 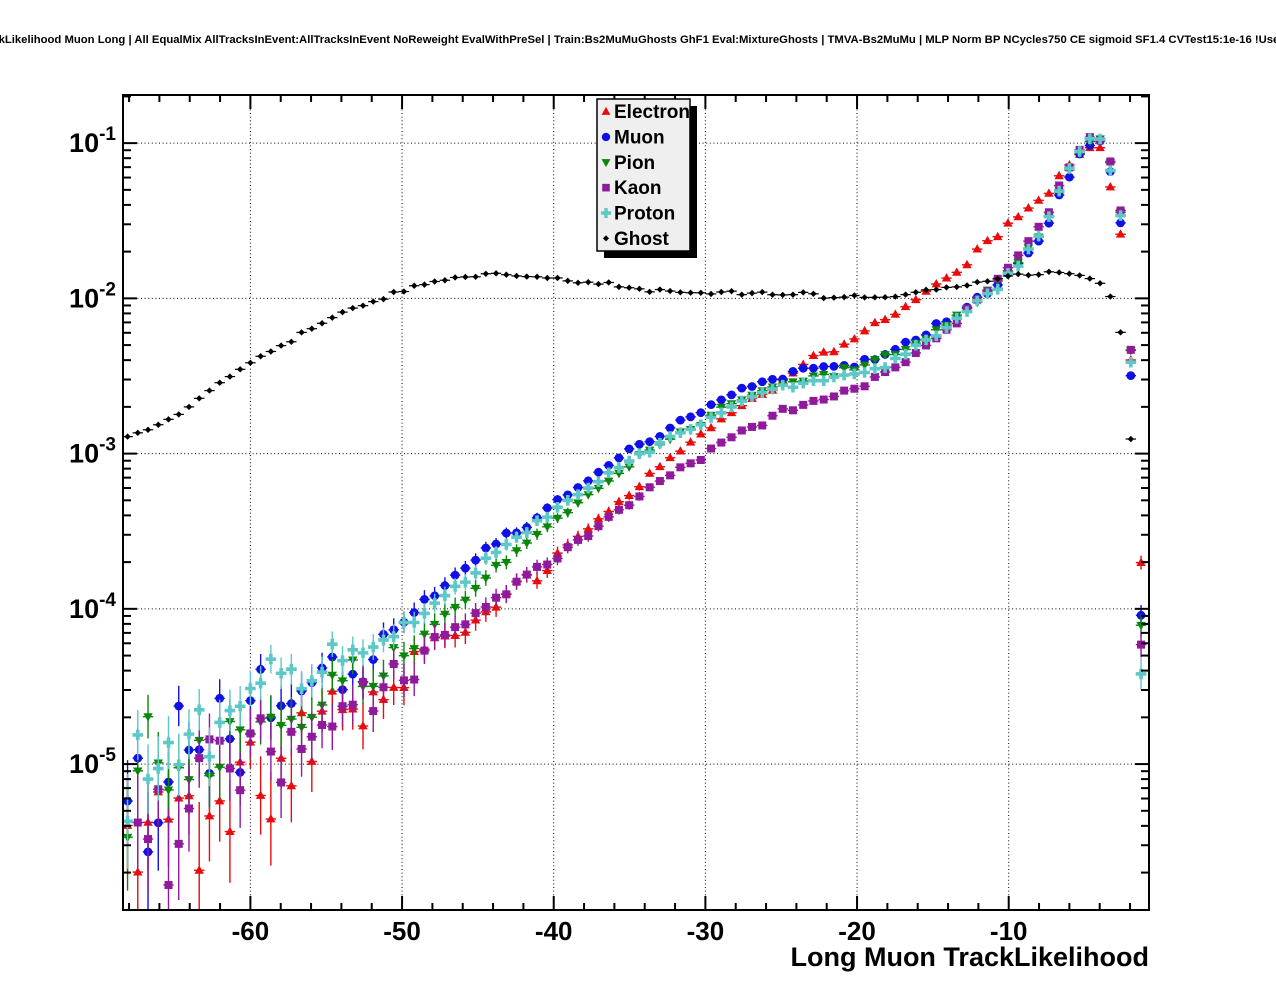 I want to click on y-tick-label: 10⁻², so click(x=92, y=296).